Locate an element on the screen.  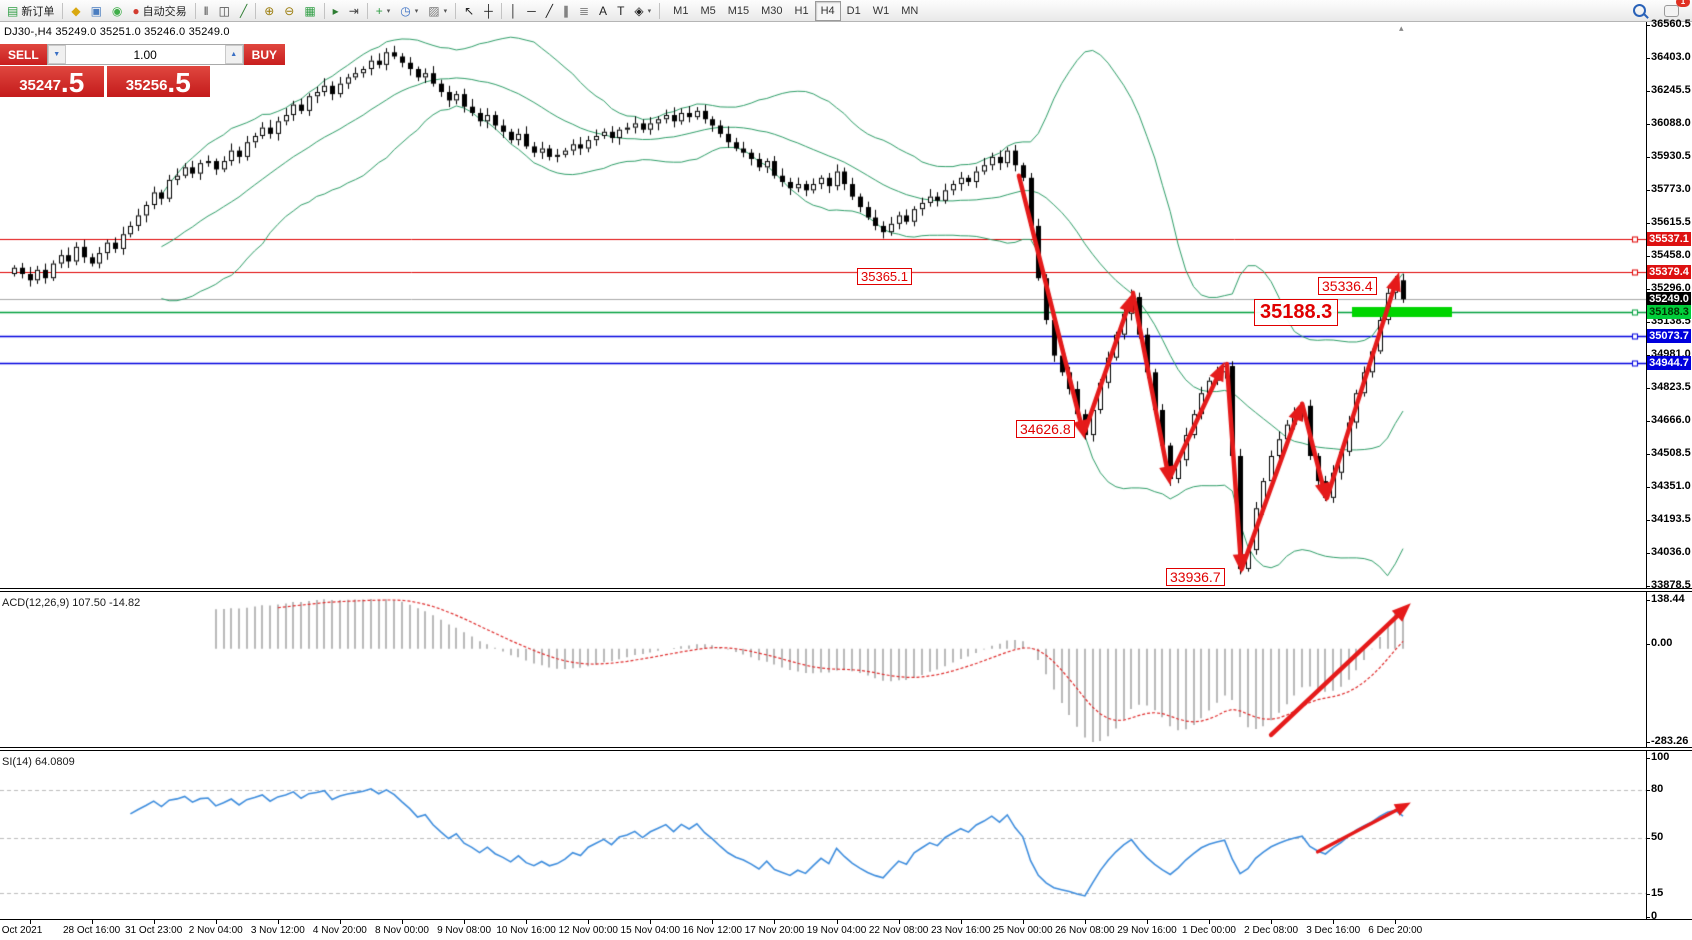
arrows-tool-icon: ◈ is located at coordinates (639, 10).